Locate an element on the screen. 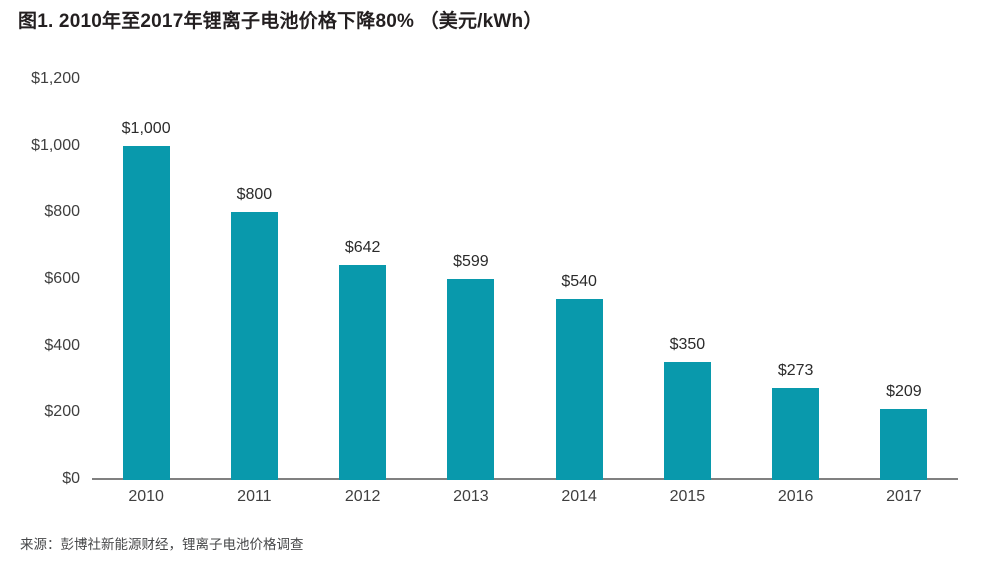 The width and height of the screenshot is (988, 565). bar-value-label: $642 is located at coordinates (362, 247).